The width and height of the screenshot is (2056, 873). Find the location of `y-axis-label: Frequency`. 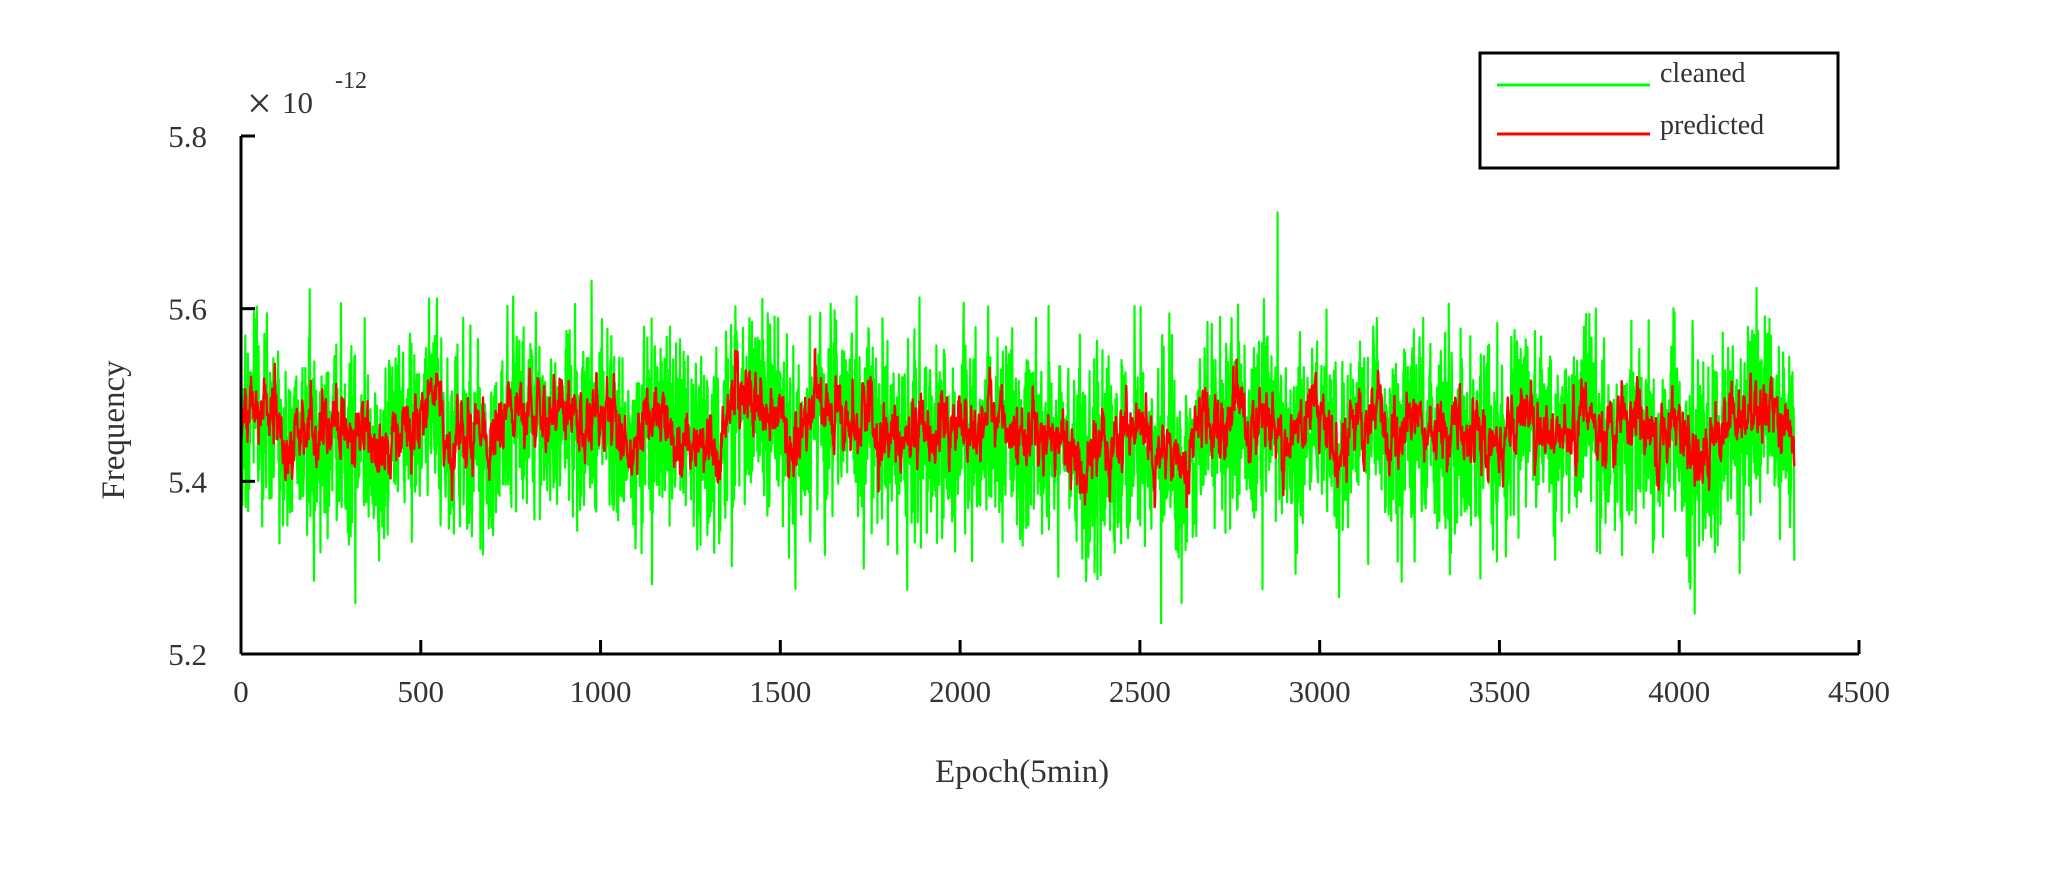

y-axis-label: Frequency is located at coordinates (114, 430).